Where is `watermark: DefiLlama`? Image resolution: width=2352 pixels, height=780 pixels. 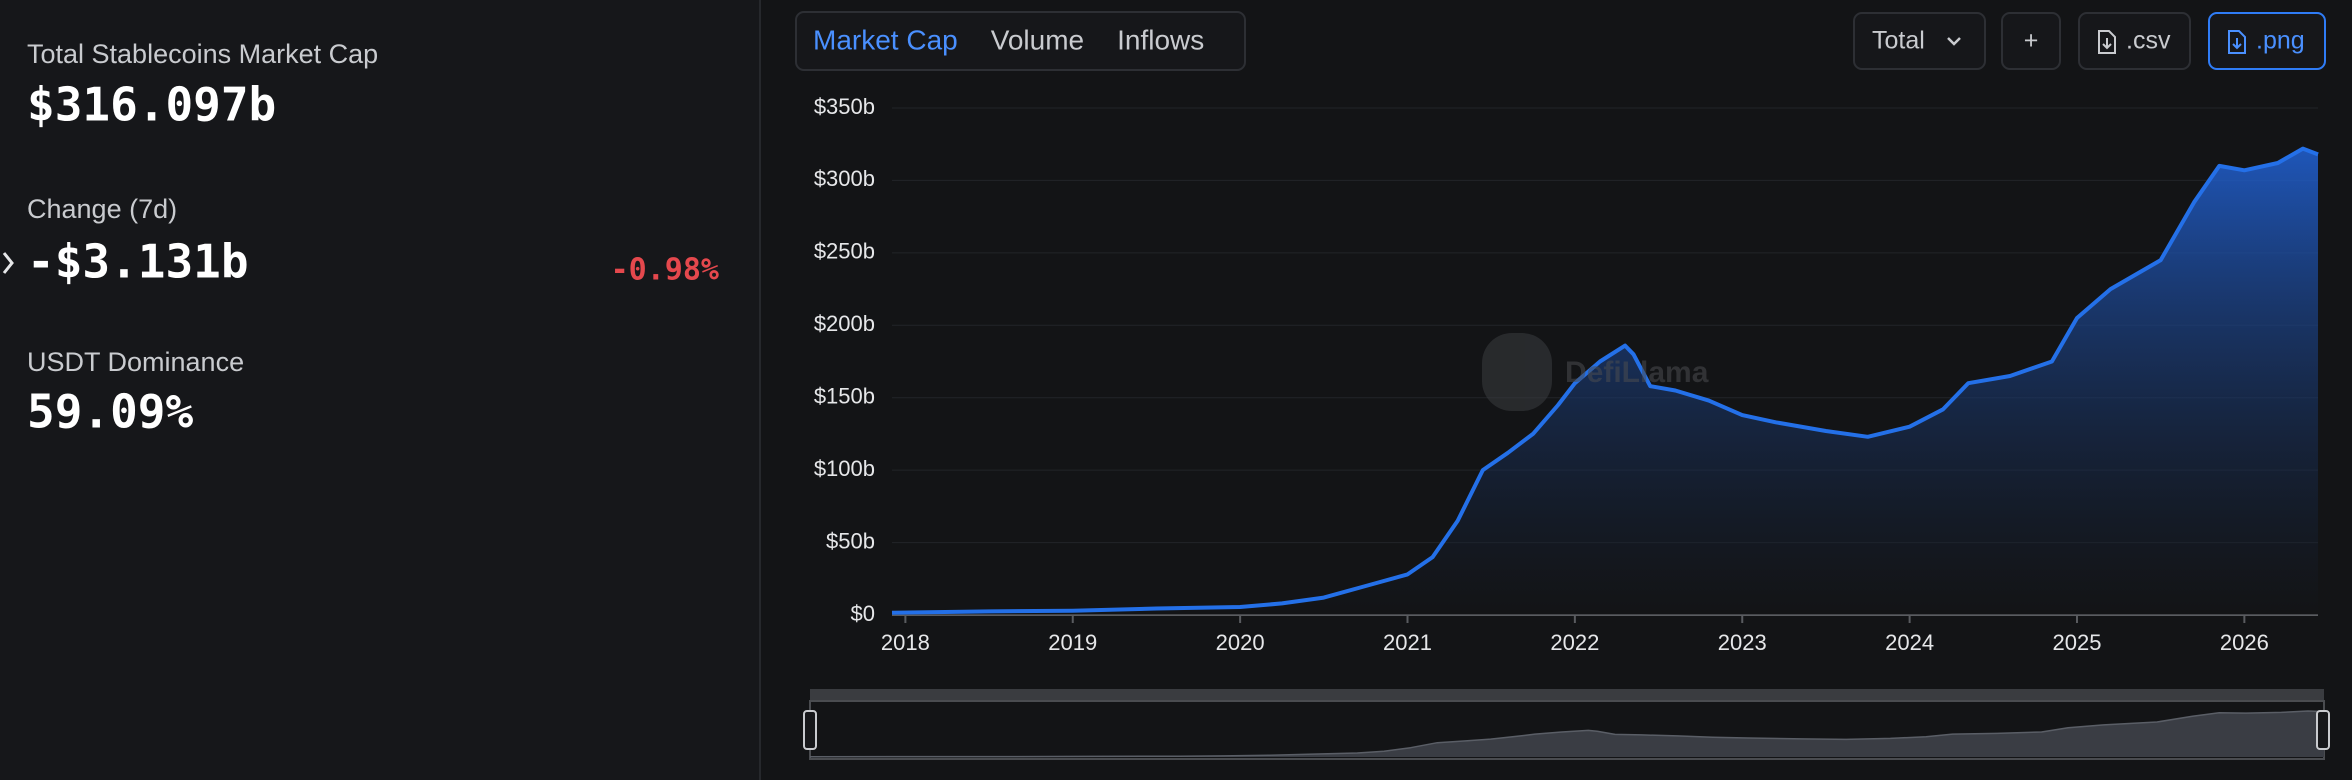
watermark: DefiLlama is located at coordinates (1595, 372).